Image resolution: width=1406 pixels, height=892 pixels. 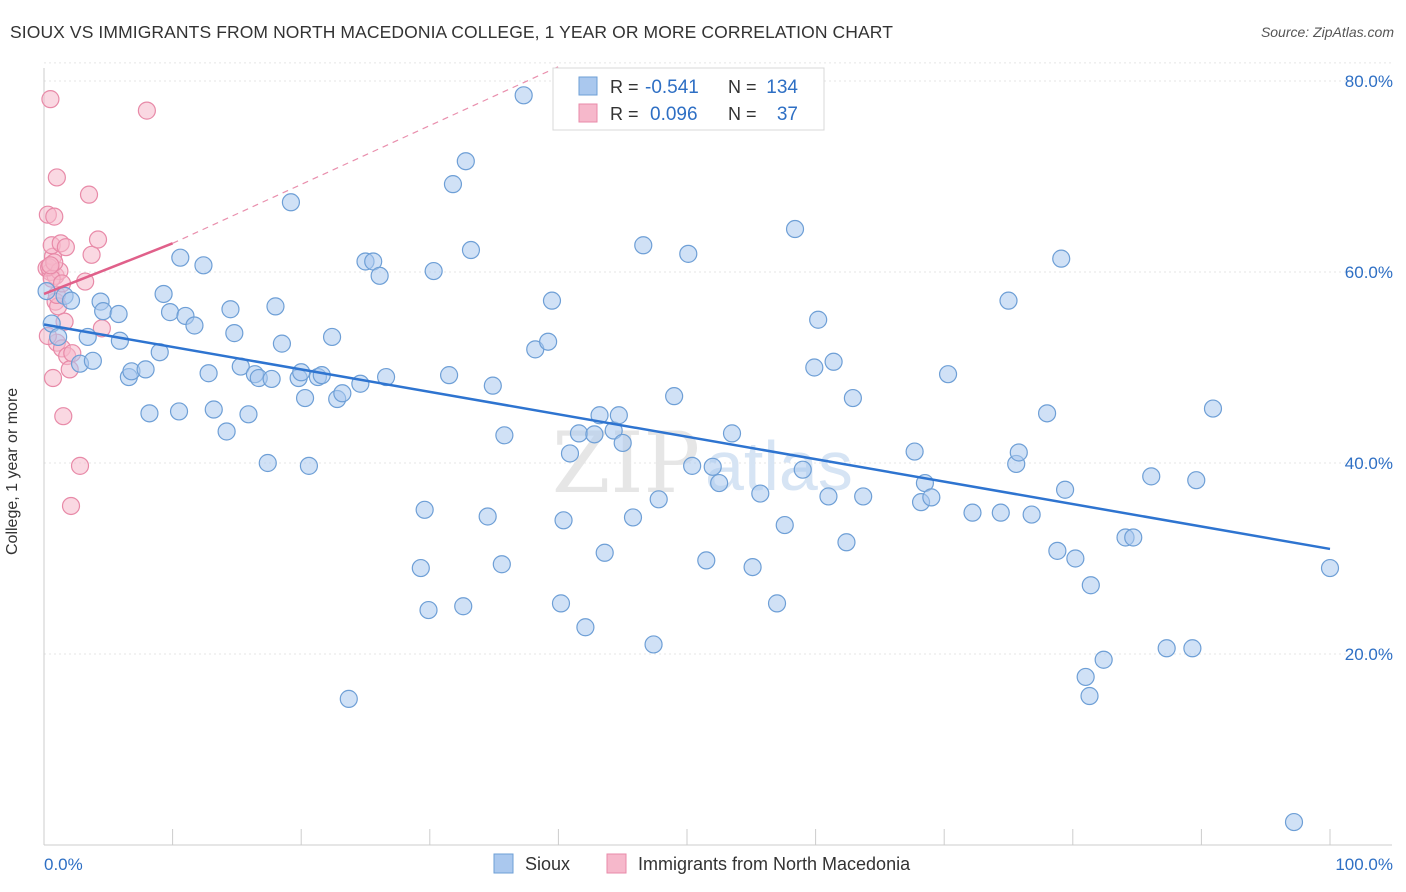 What do you see at coordinates (787, 114) in the screenshot?
I see `legend-n-value-macedonia: 37` at bounding box center [787, 114].